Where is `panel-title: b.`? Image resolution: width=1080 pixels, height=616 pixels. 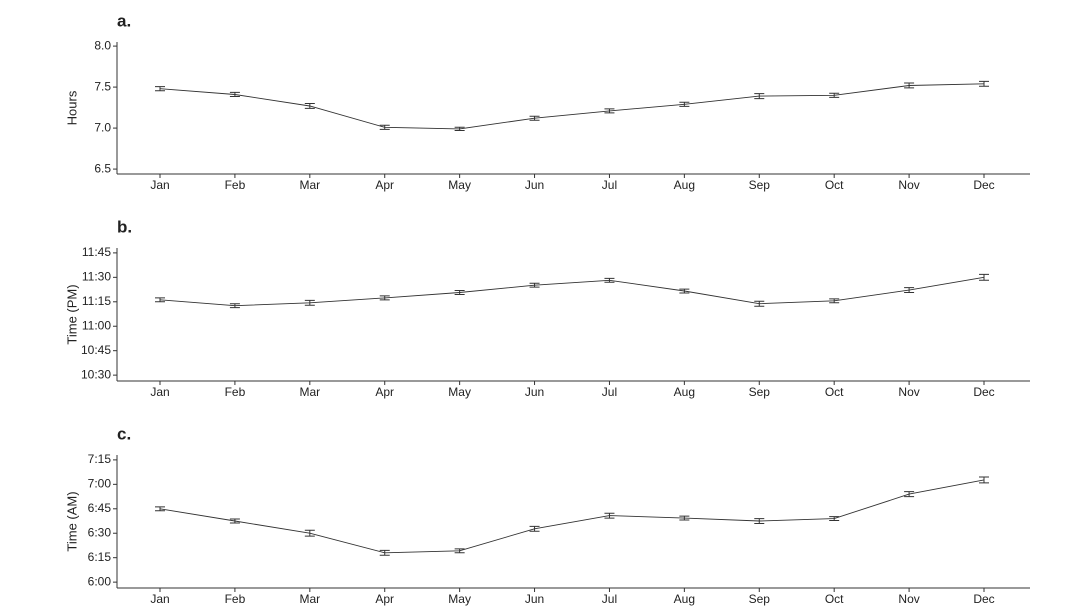
panel-title: b. is located at coordinates (124, 226).